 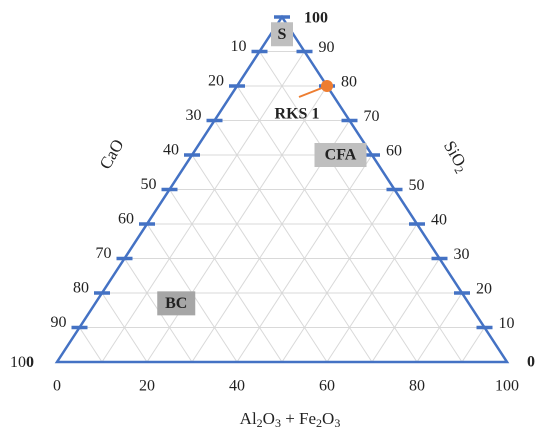 I want to click on axis-title-sio2: SiO2, so click(x=455, y=156).